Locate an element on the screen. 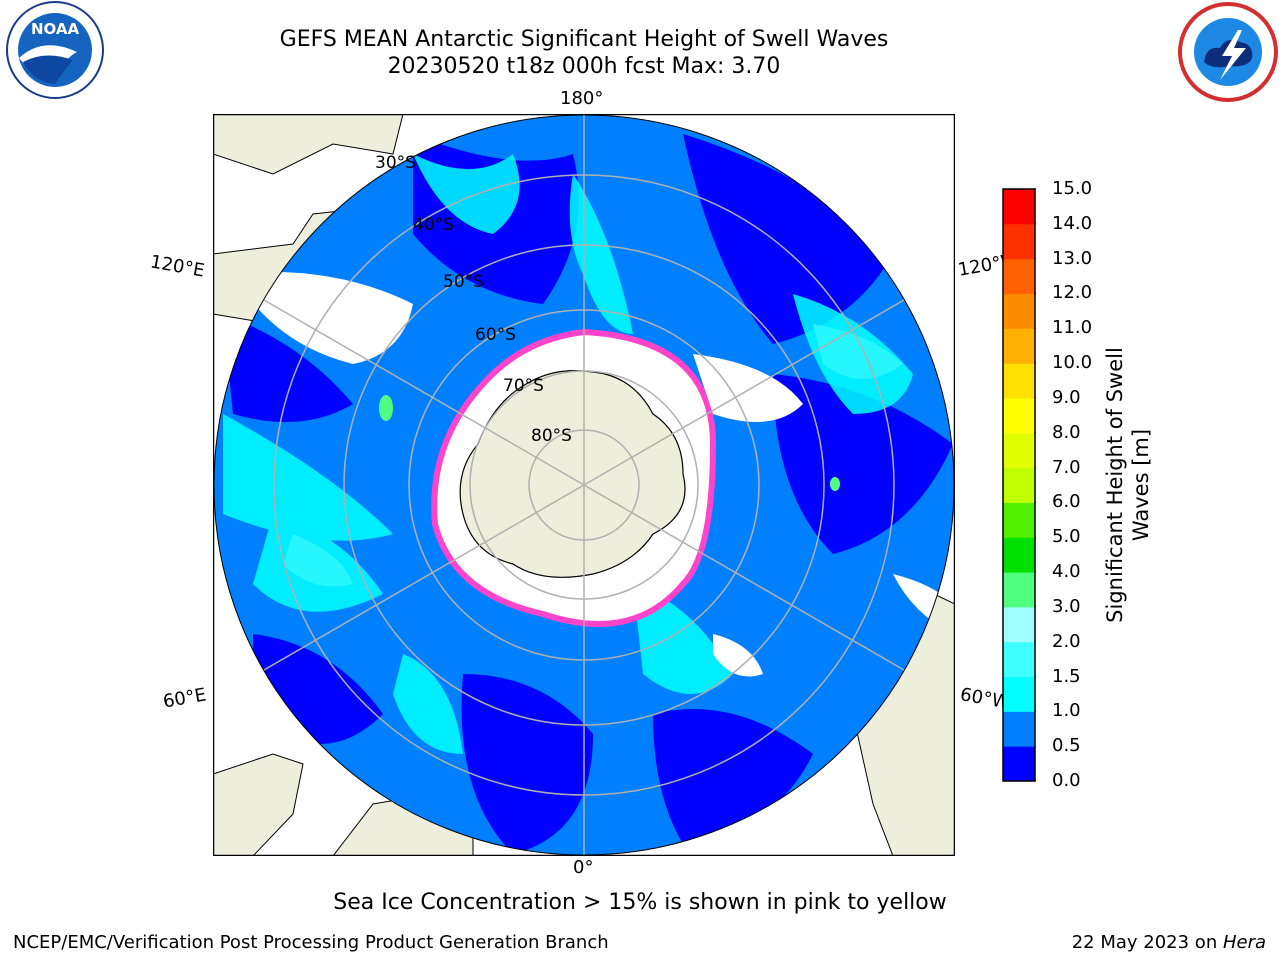 The image size is (1280, 960). colorbar-tick-label: 6.0 is located at coordinates (1066, 502).